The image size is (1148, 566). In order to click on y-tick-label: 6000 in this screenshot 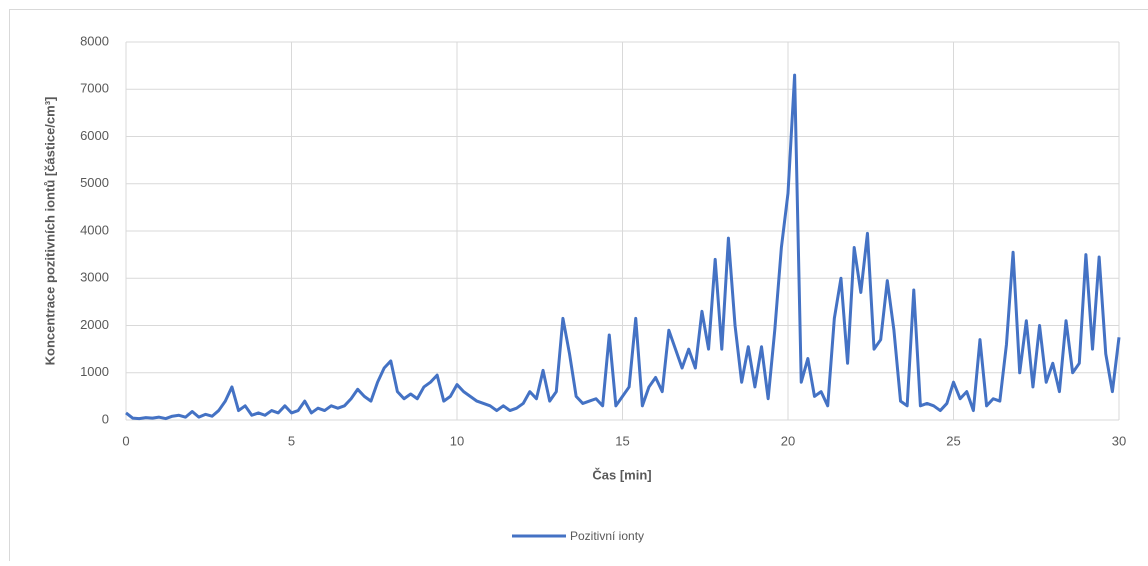, I will do `click(94, 135)`.